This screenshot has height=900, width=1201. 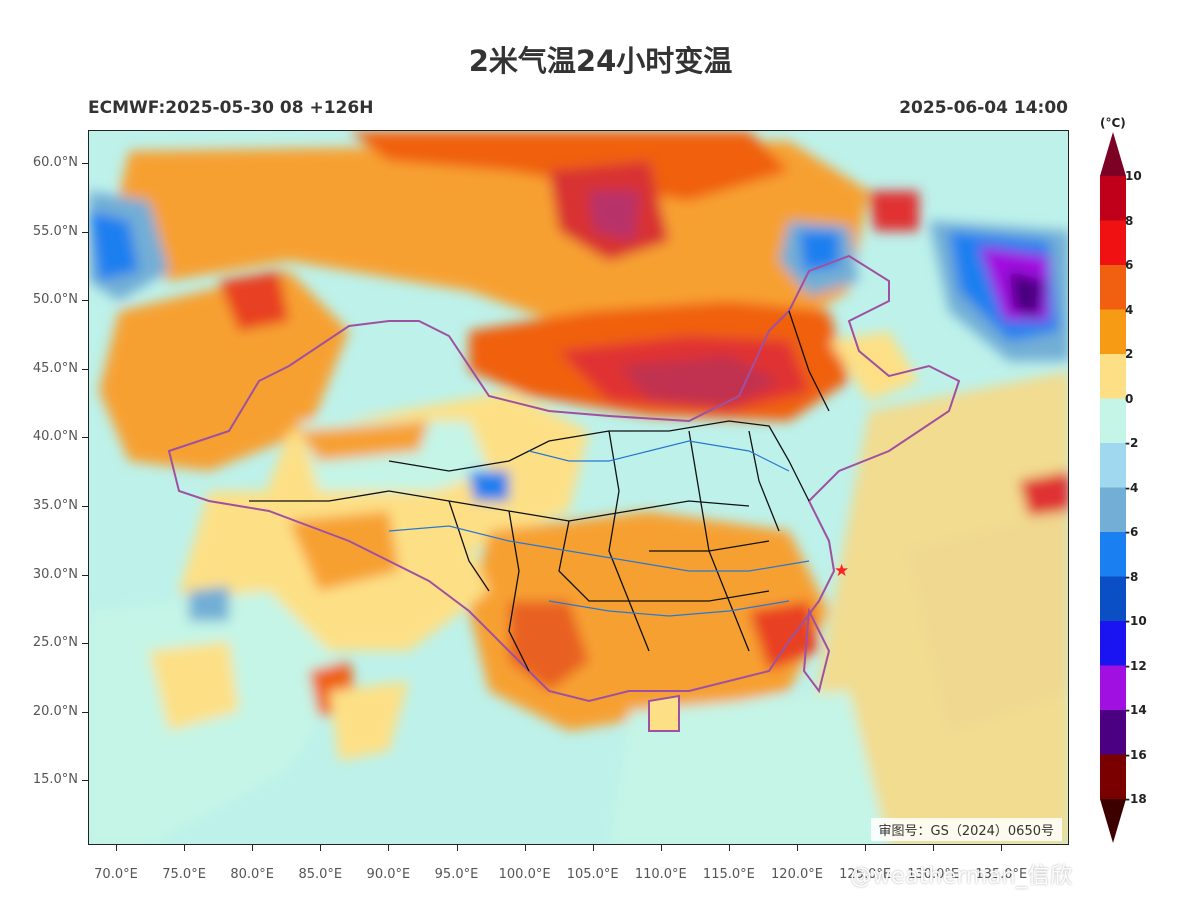 I want to click on longitude-label: 120.0°E, so click(x=797, y=874).